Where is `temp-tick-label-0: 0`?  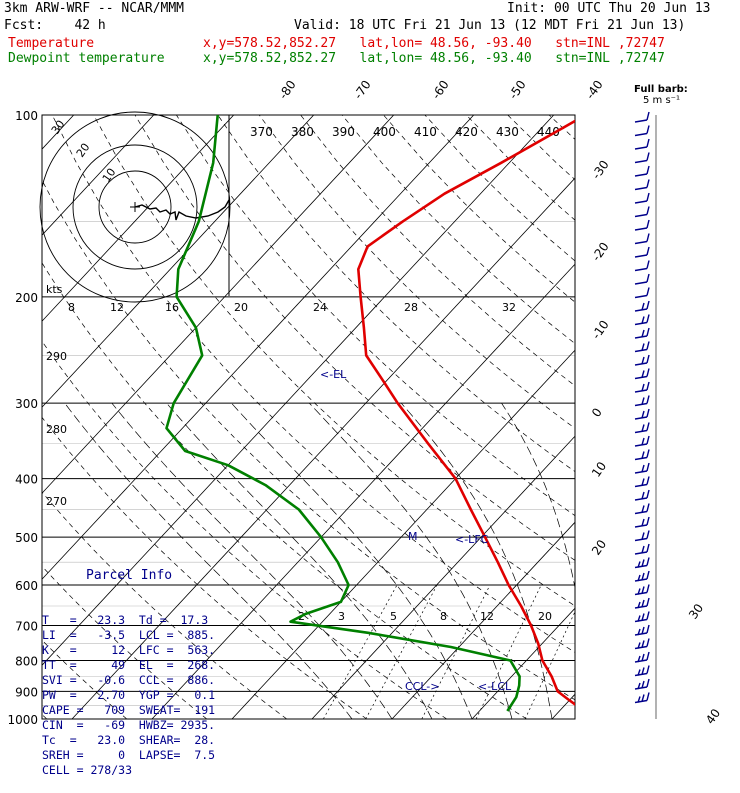
temp-tick-label-0: 0 is located at coordinates (597, 412).